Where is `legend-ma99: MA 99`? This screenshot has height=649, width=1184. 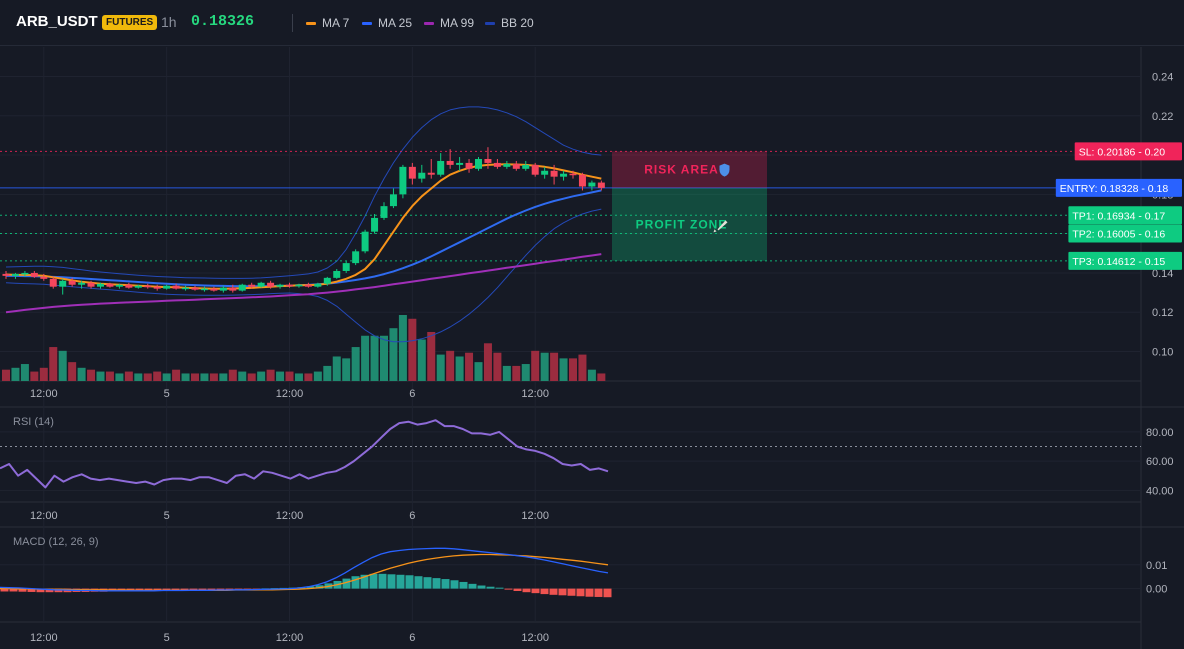 legend-ma99: MA 99 is located at coordinates (449, 23).